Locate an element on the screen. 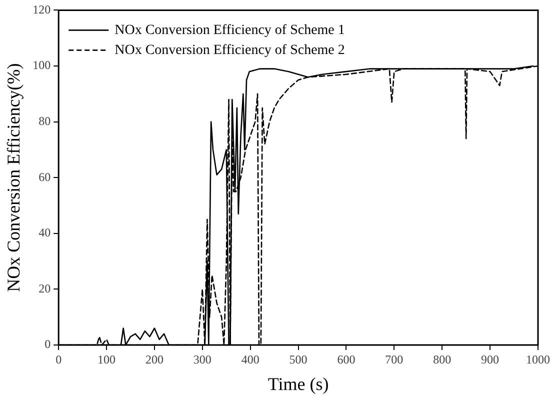 The image size is (560, 400). x-tick-label: 400 is located at coordinates (250, 359).